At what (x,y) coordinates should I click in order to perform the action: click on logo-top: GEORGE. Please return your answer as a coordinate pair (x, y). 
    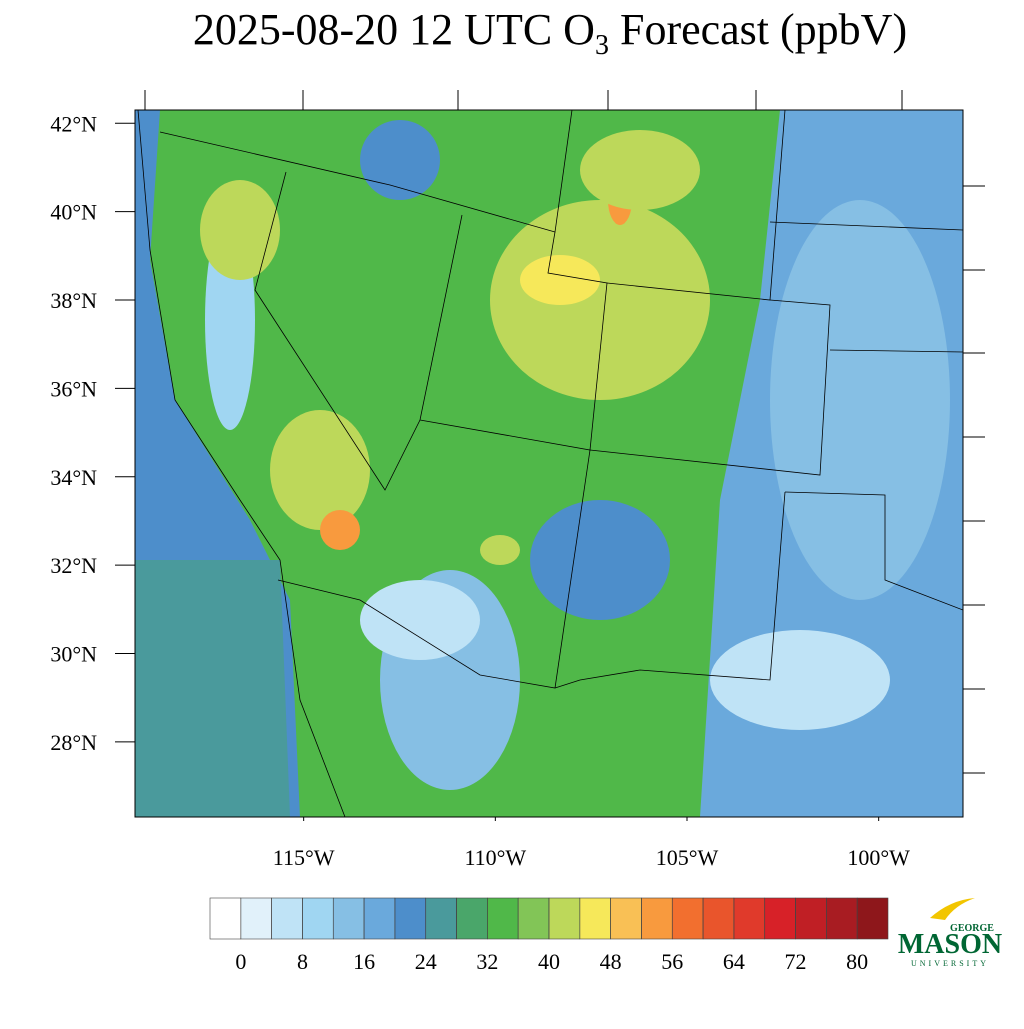
    Looking at the image, I should click on (972, 928).